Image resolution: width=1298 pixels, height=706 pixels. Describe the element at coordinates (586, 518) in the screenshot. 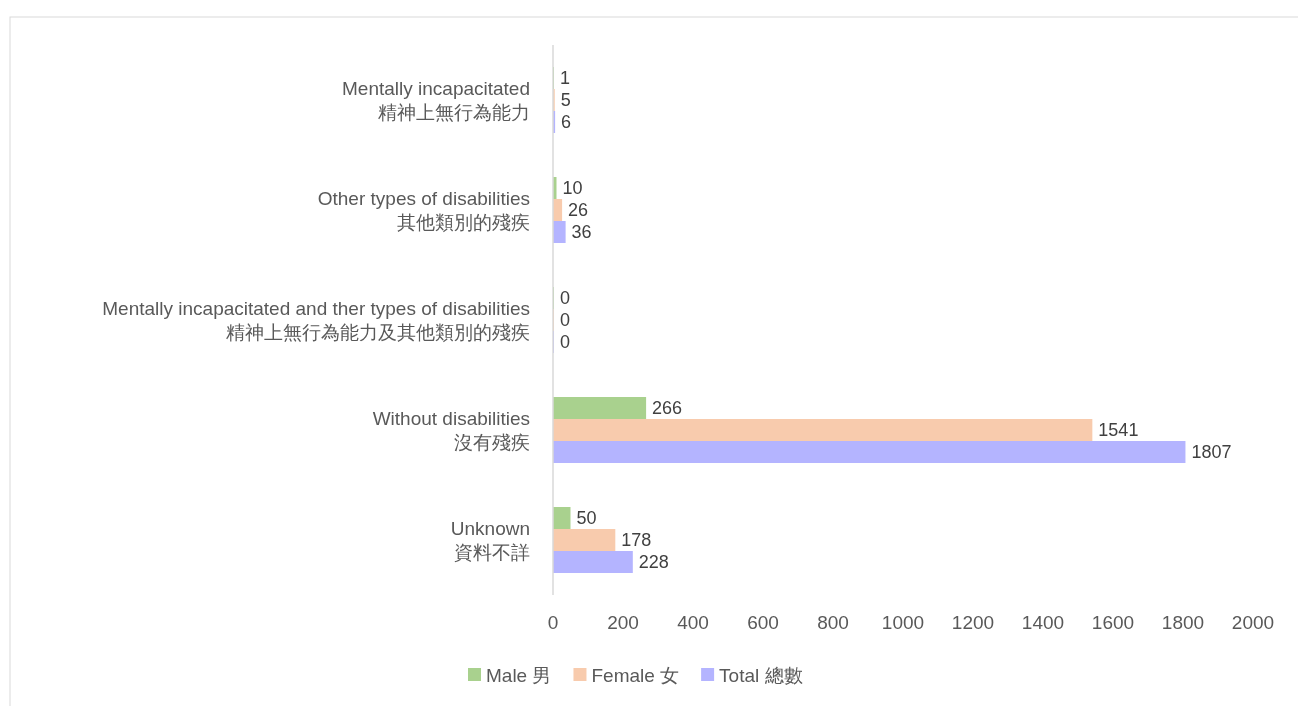

I see `data-label: 50` at that location.